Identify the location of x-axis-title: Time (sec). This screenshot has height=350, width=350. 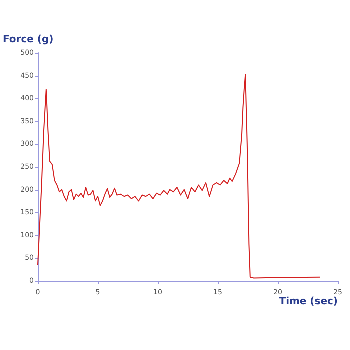
(308, 302).